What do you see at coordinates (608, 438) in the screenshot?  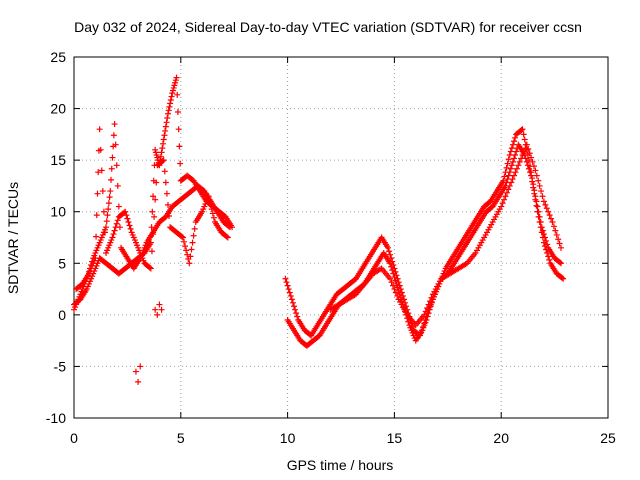 I see `x-tick-label: 25` at bounding box center [608, 438].